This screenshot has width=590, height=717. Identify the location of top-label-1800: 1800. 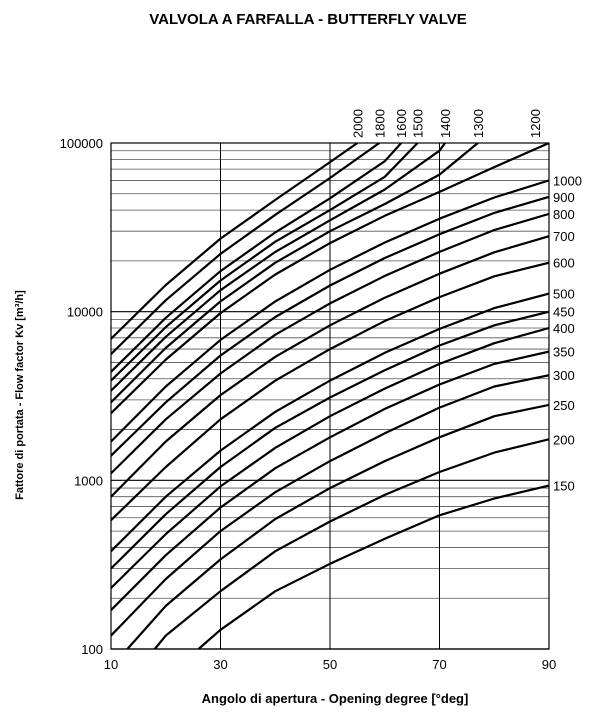
(379, 123).